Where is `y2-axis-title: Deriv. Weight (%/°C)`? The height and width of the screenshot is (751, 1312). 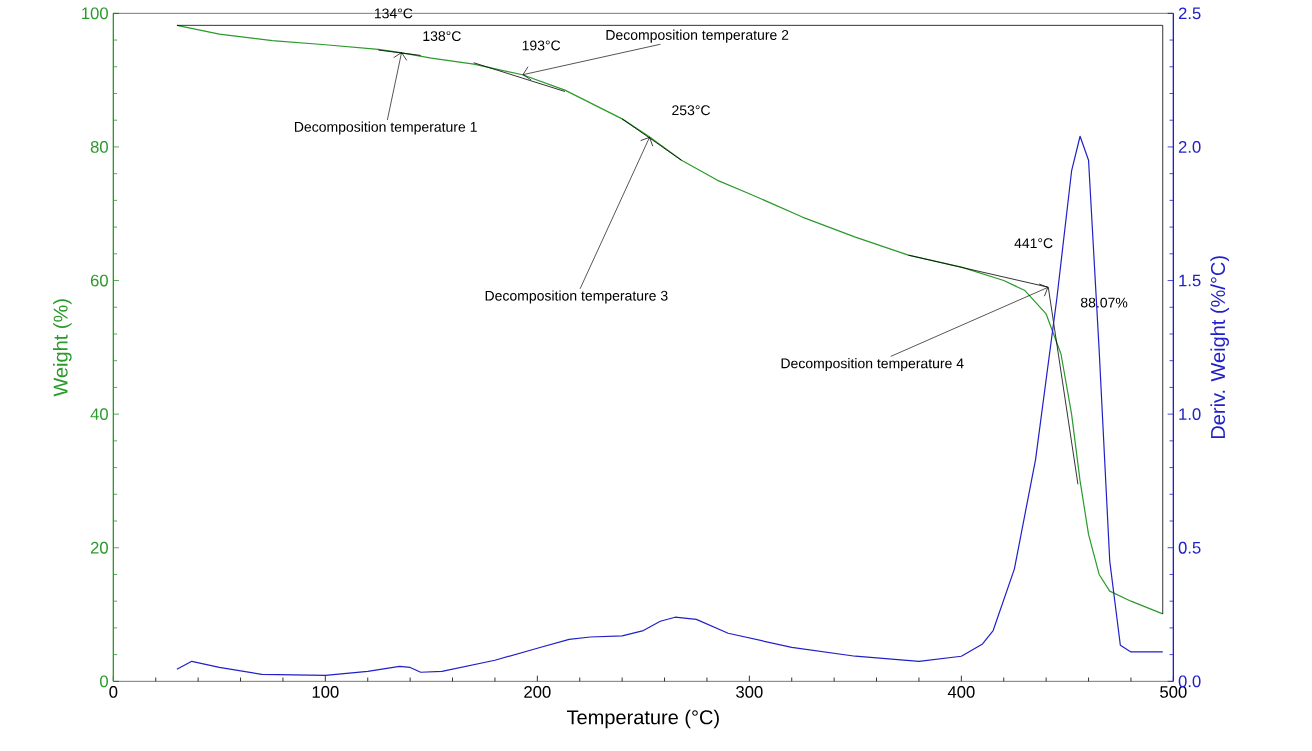
y2-axis-title: Deriv. Weight (%/°C) is located at coordinates (1220, 347).